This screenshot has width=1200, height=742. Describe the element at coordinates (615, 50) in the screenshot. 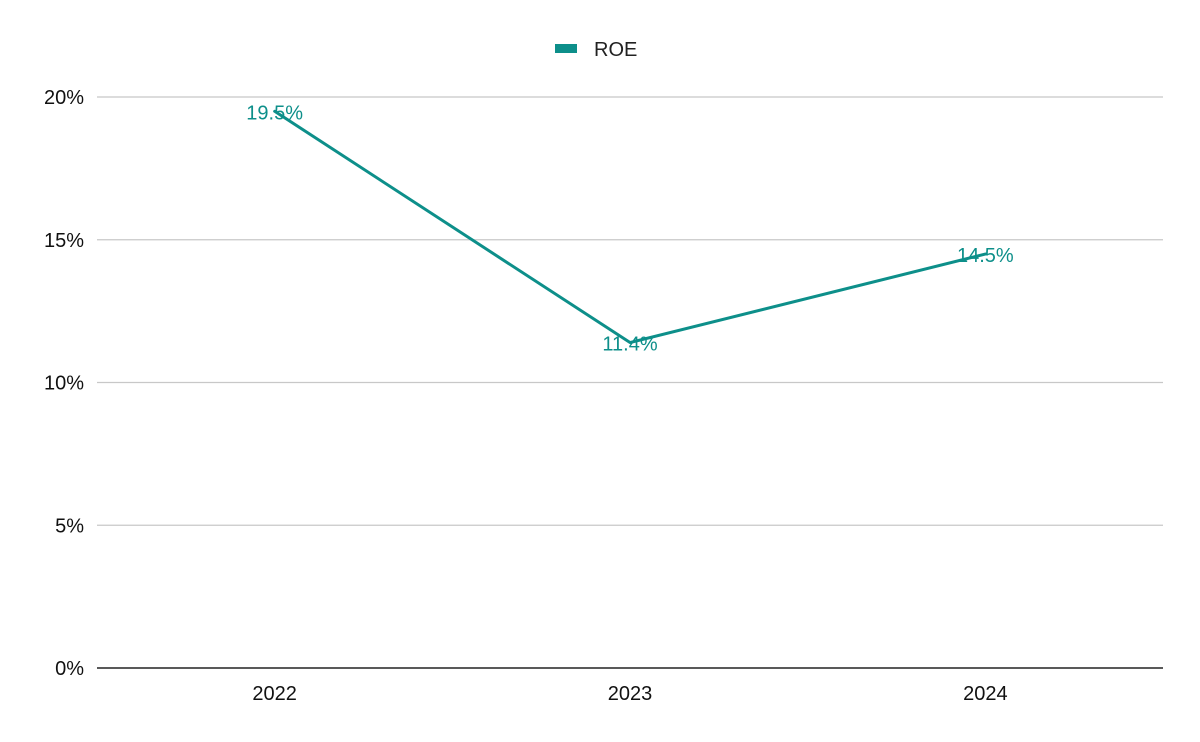

I see `legend-label-roe: ROE` at that location.